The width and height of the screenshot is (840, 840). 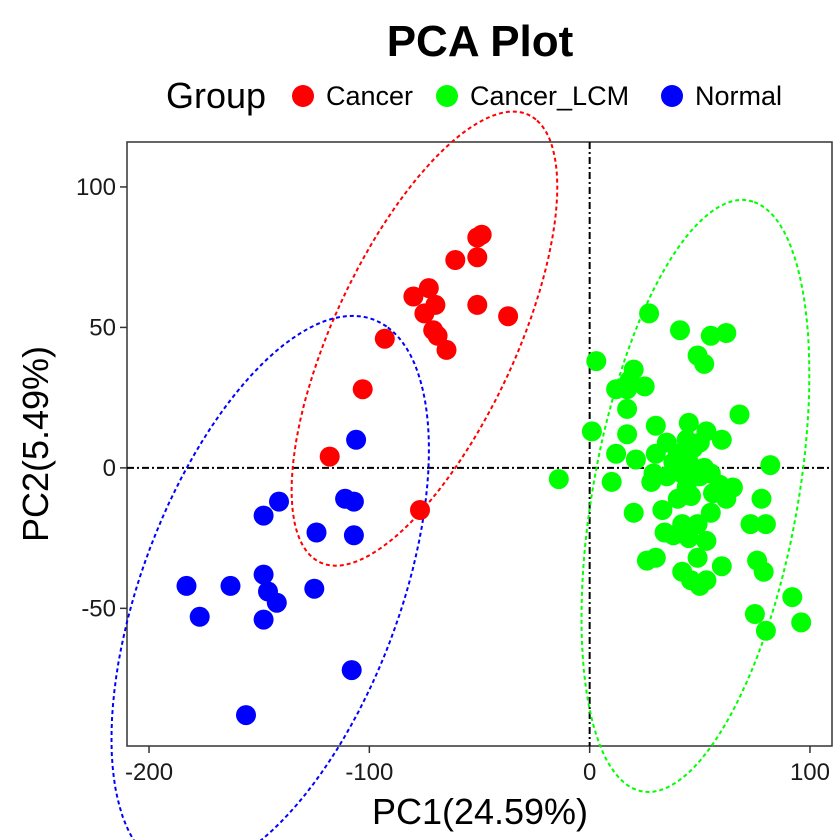 I want to click on y-tick-label: 50, so click(x=102, y=327).